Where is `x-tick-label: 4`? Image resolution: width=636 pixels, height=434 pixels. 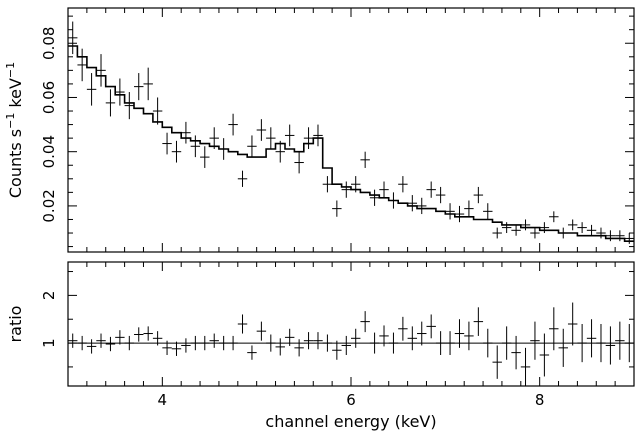 x-tick-label: 4 is located at coordinates (163, 400).